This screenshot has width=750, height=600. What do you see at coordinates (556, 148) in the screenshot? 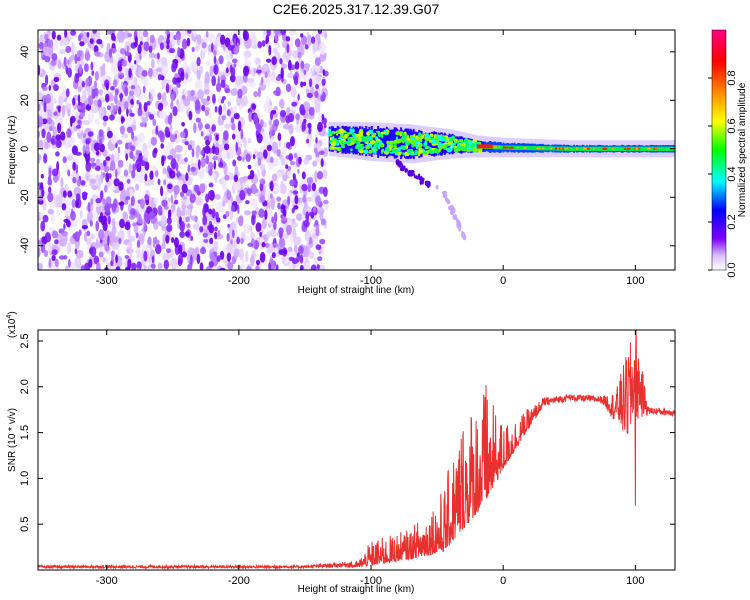
I see `signal-peak` at bounding box center [556, 148].